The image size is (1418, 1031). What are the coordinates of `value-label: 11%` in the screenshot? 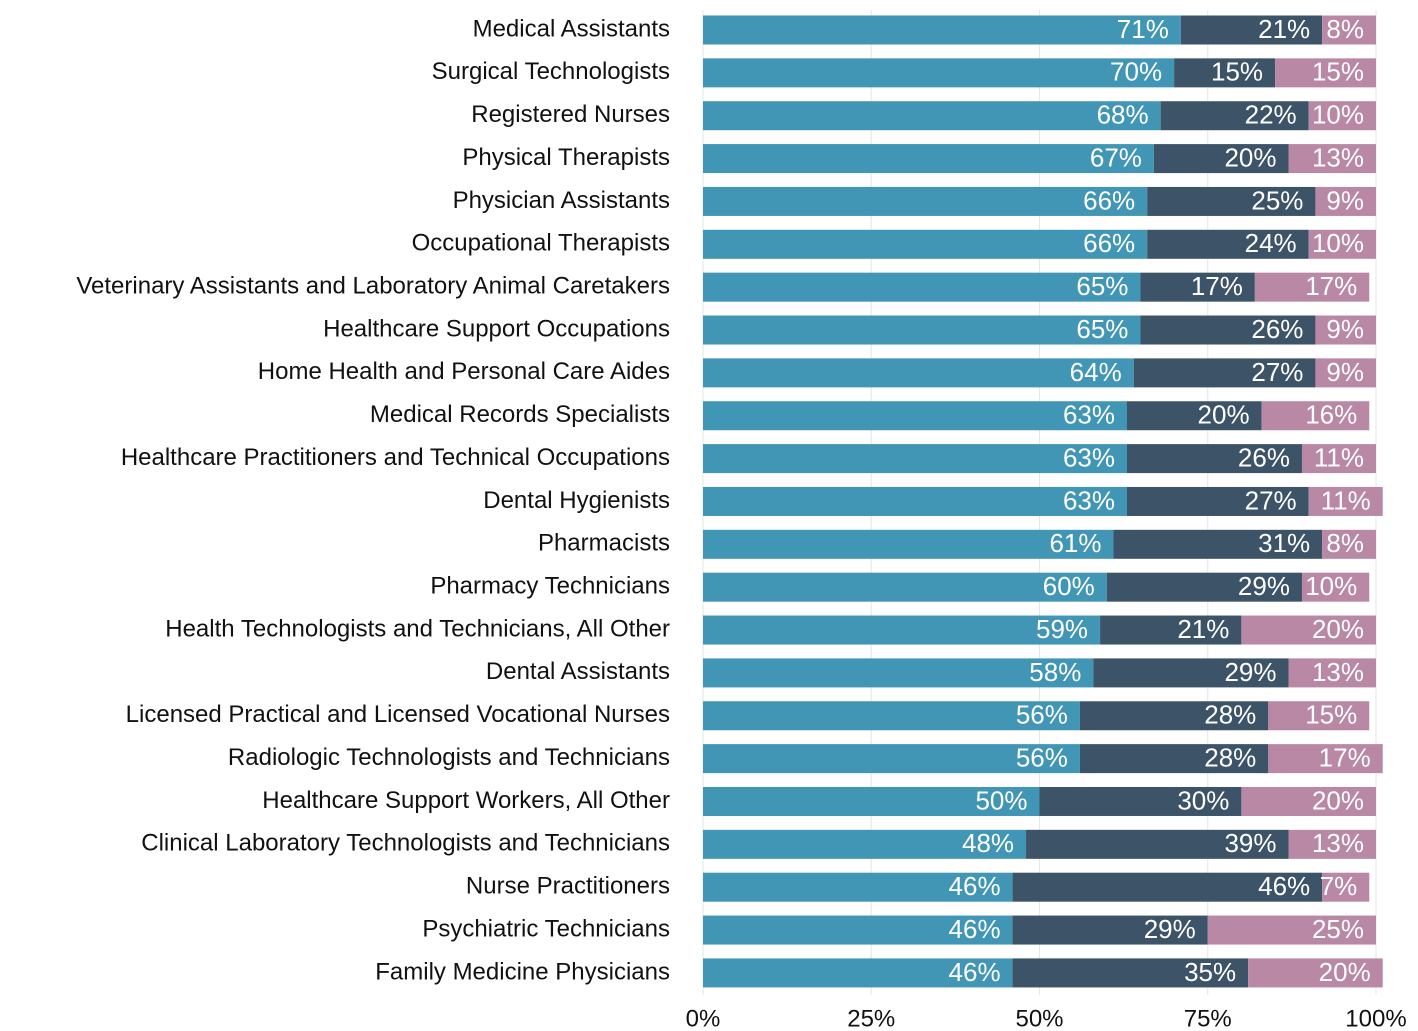 It's located at (1339, 457).